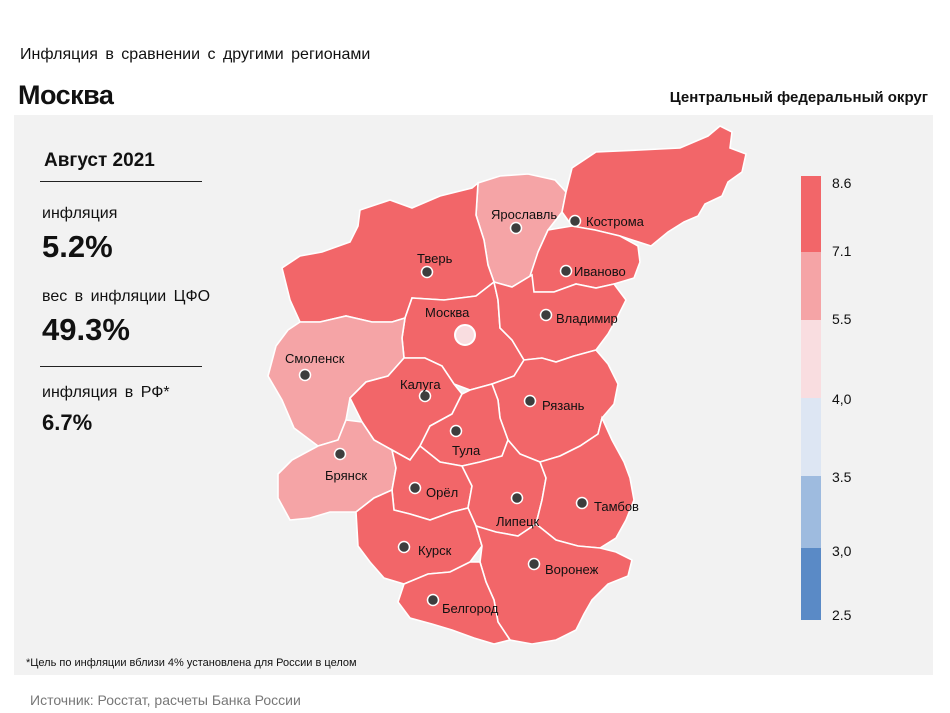 The height and width of the screenshot is (713, 950). What do you see at coordinates (126, 296) in the screenshot?
I see `weight-label: вес в инфляции ЦФО` at bounding box center [126, 296].